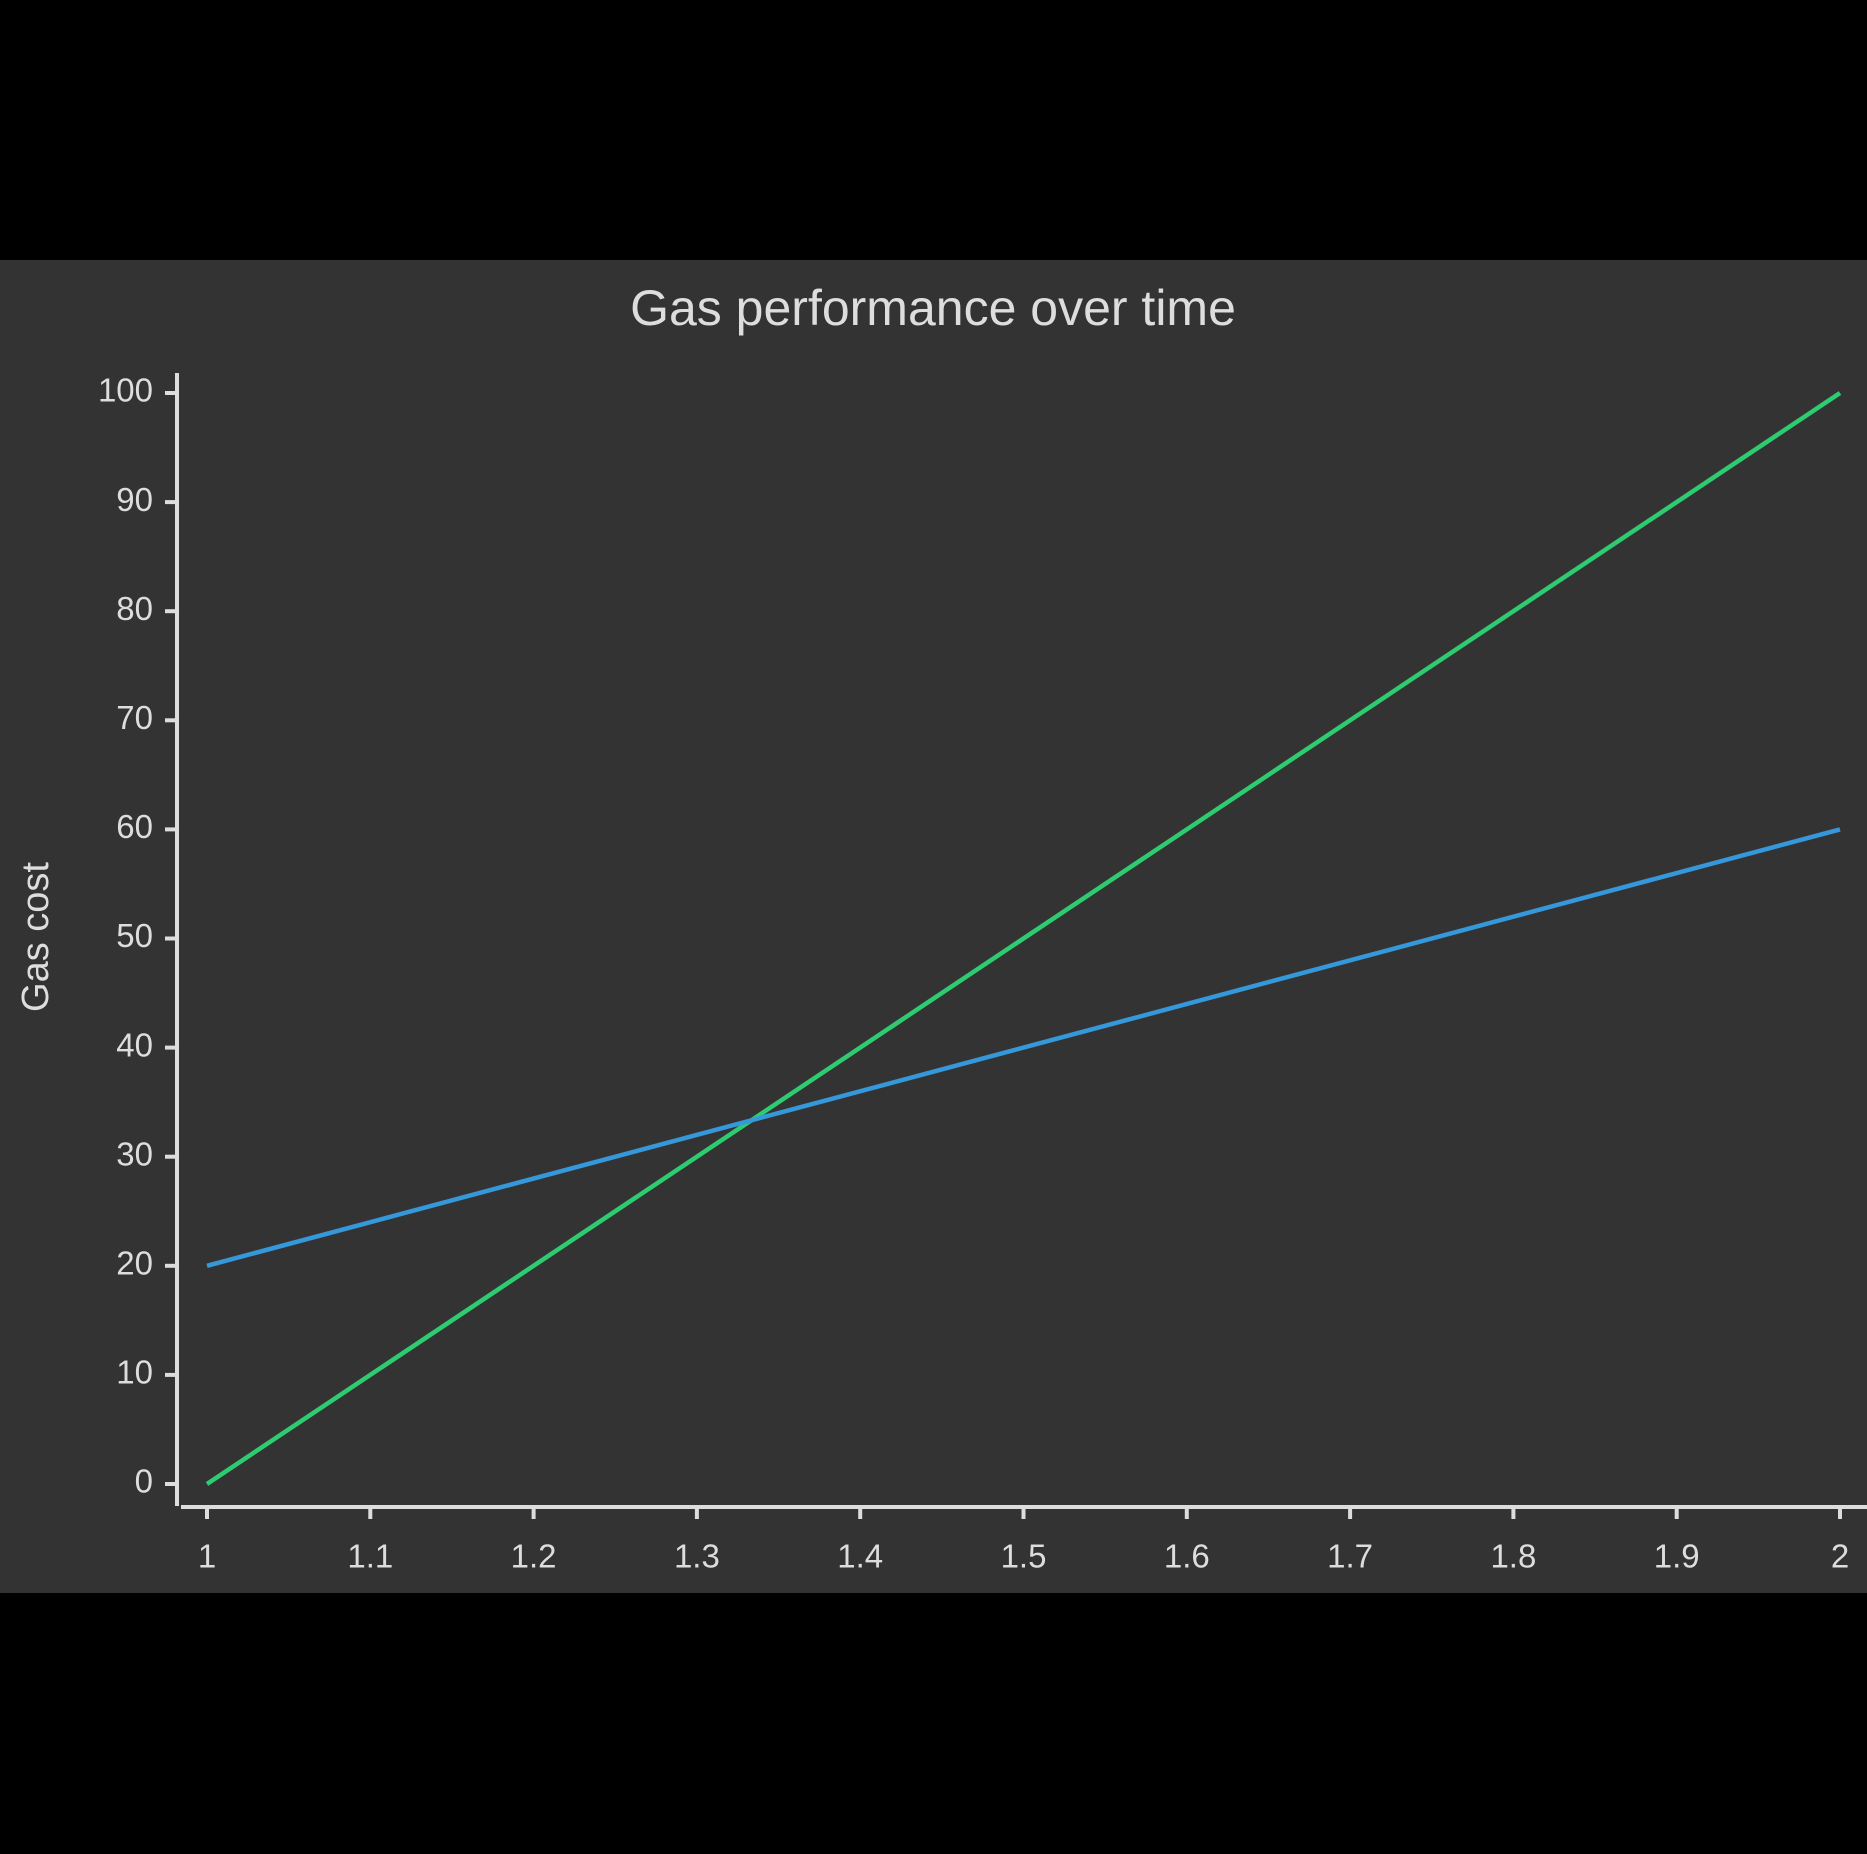 This screenshot has height=1854, width=1867. I want to click on y-tick-label: 0, so click(144, 1481).